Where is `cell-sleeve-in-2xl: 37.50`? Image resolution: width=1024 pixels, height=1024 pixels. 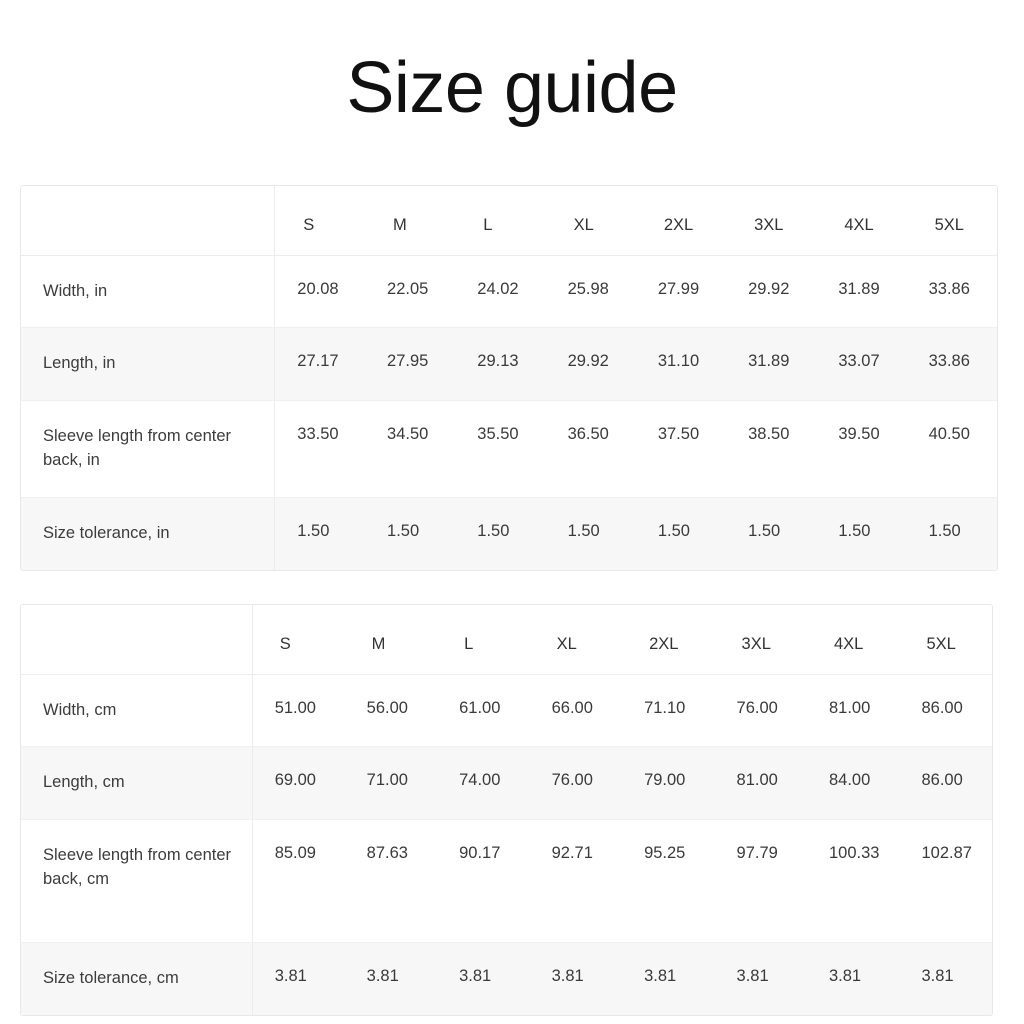 cell-sleeve-in-2xl: 37.50 is located at coordinates (681, 449).